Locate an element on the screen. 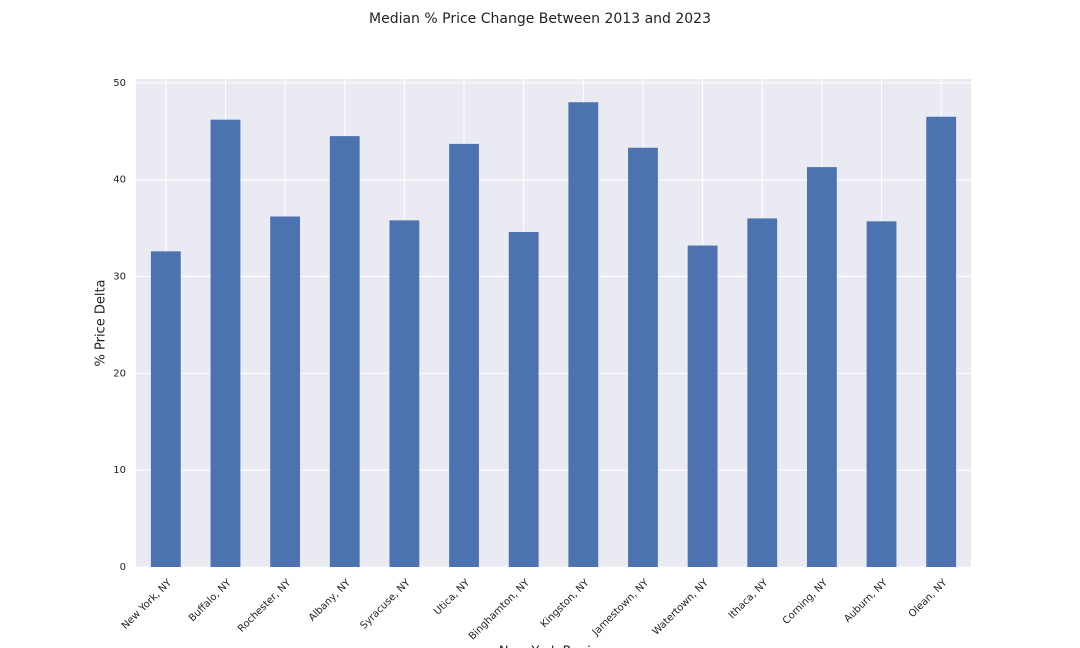 This screenshot has width=1080, height=648. x-tick-label: Watertown, NY is located at coordinates (681, 607).